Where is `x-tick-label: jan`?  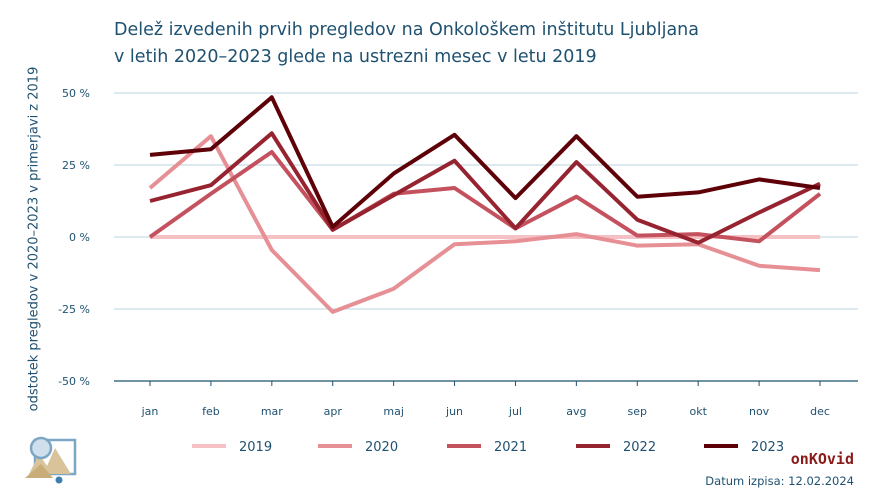 x-tick-label: jan is located at coordinates (150, 411).